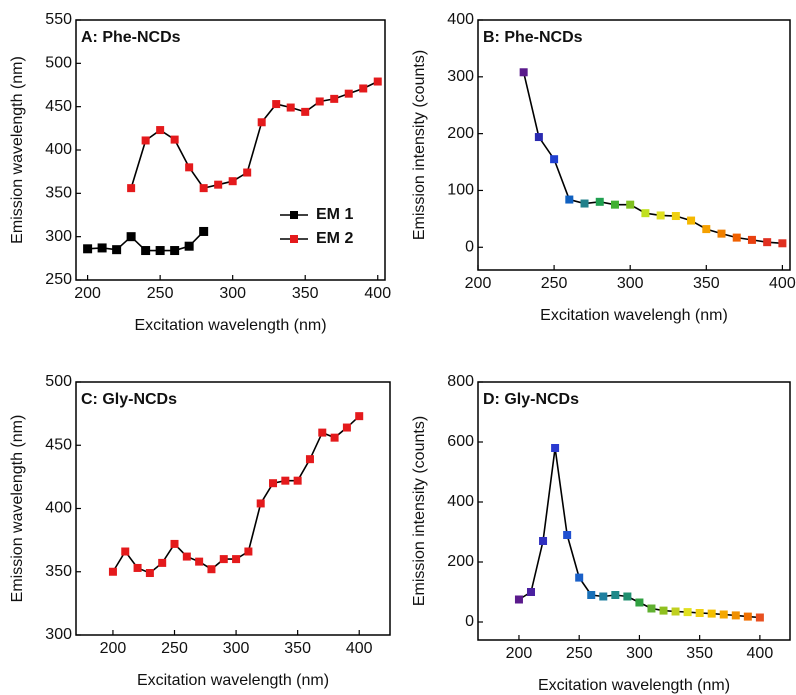 The image size is (796, 695). I want to click on panel-title: A: Phe-NCDs, so click(131, 37).